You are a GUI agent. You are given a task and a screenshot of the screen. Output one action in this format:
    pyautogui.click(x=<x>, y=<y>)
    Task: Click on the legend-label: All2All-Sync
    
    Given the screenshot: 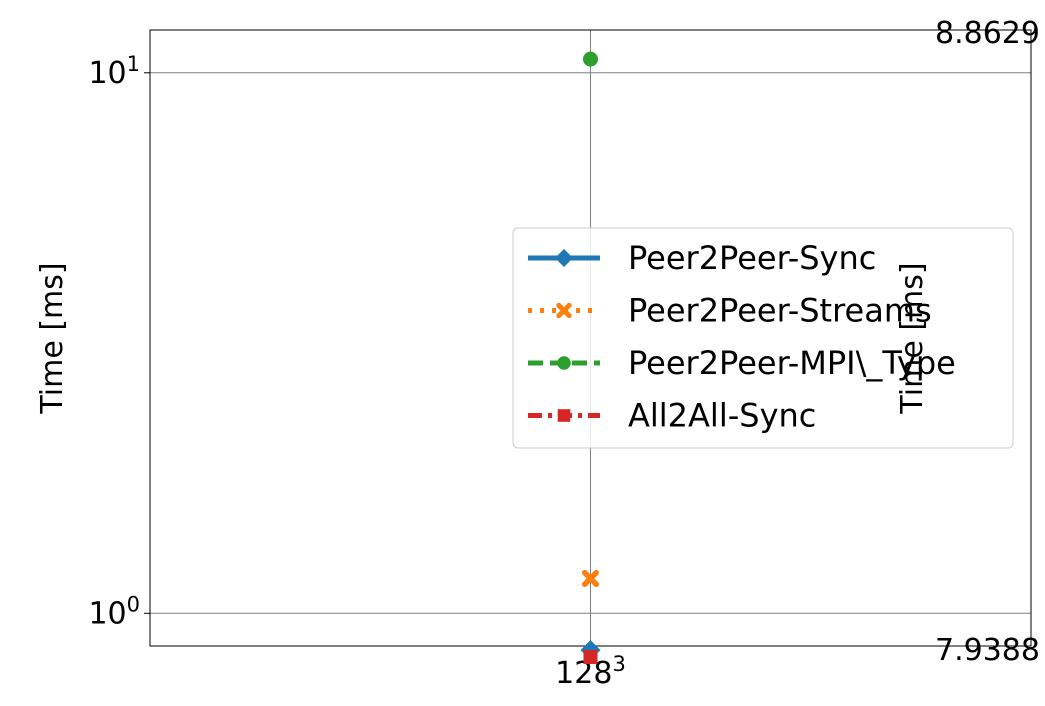 What is the action you would take?
    pyautogui.click(x=722, y=416)
    